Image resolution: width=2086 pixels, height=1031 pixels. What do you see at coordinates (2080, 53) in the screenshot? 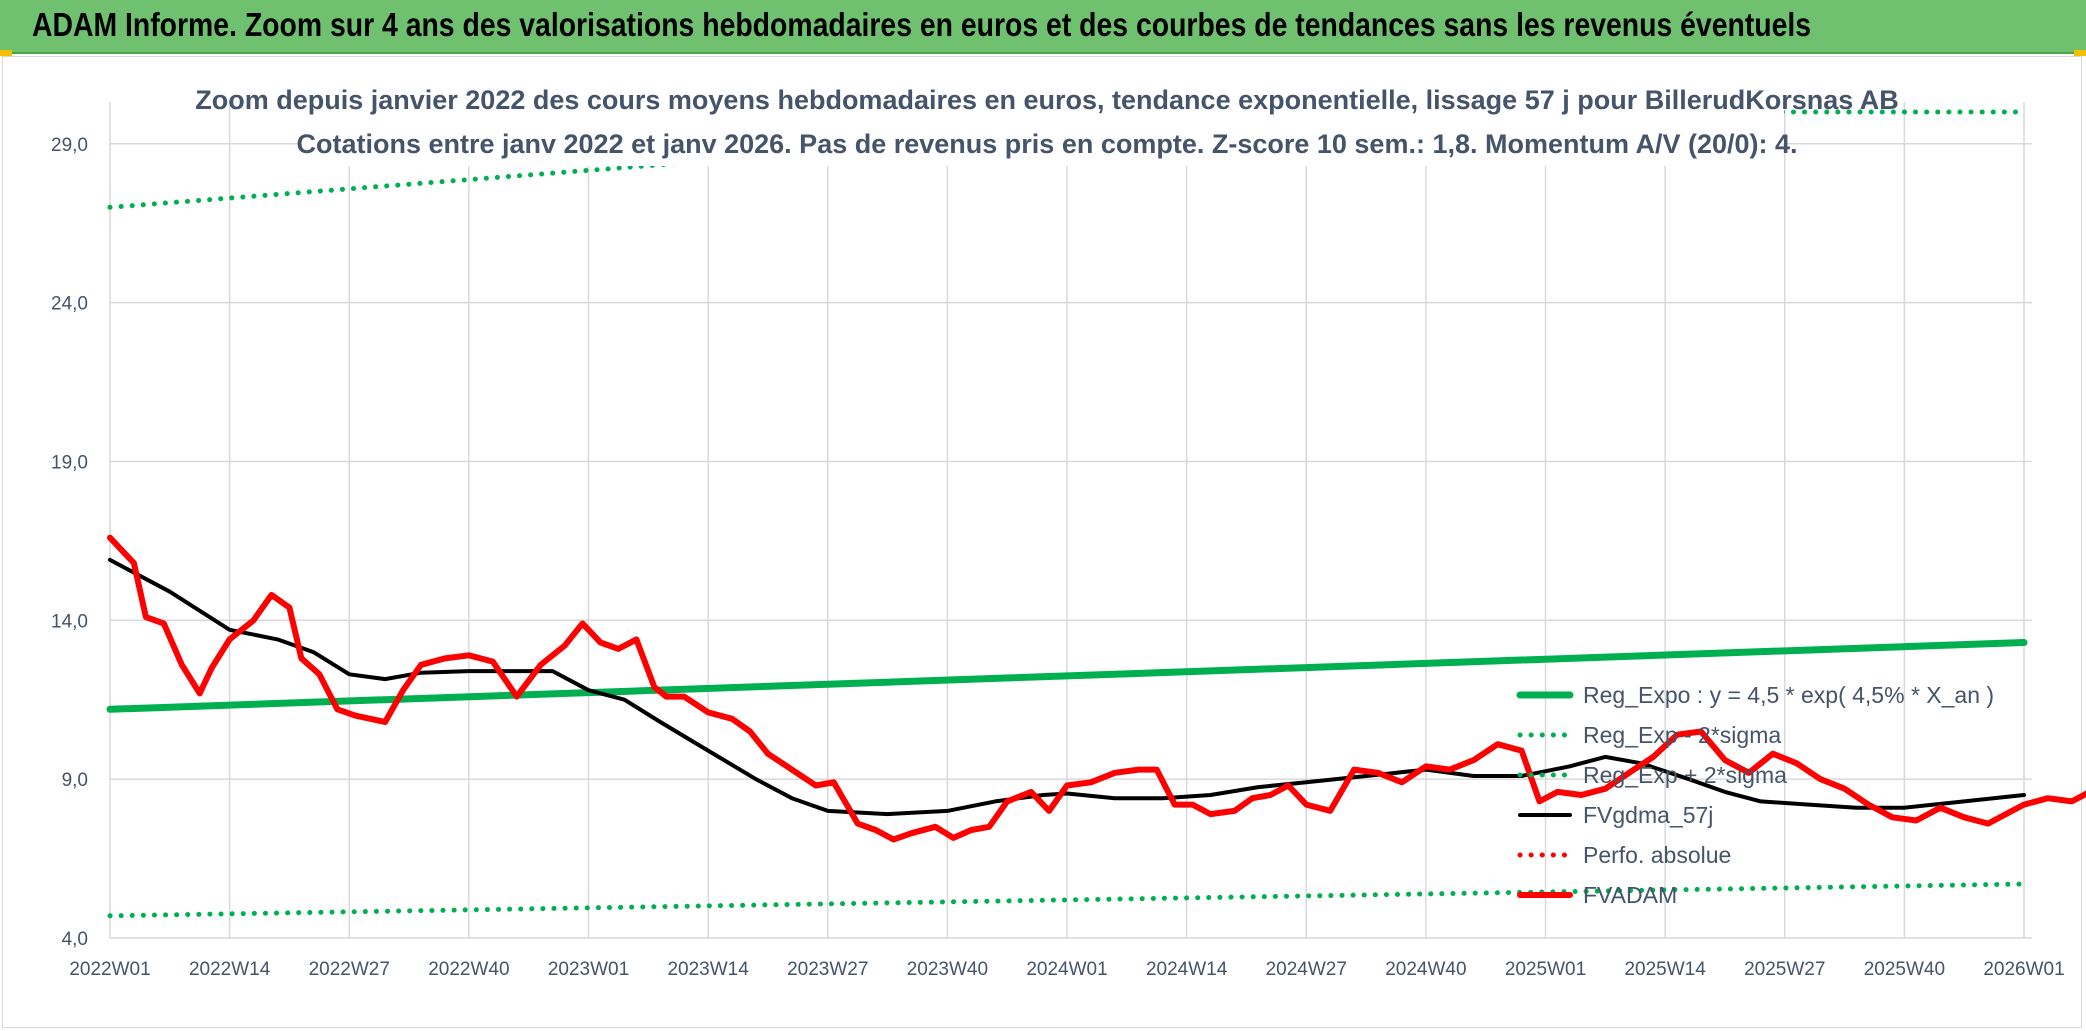
I see `banner-corner-right` at bounding box center [2080, 53].